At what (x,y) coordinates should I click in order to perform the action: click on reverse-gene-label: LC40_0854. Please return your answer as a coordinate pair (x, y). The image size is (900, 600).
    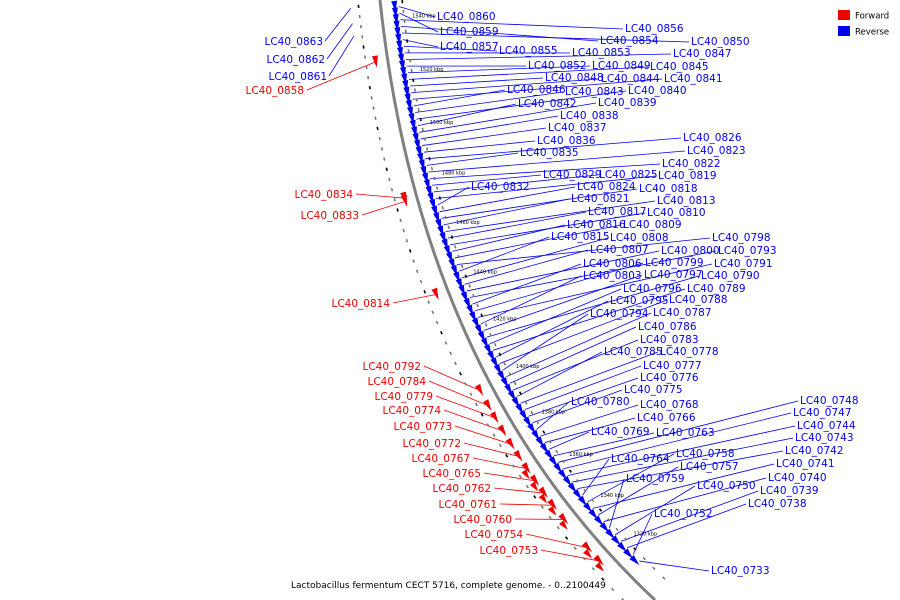
    Looking at the image, I should click on (629, 41).